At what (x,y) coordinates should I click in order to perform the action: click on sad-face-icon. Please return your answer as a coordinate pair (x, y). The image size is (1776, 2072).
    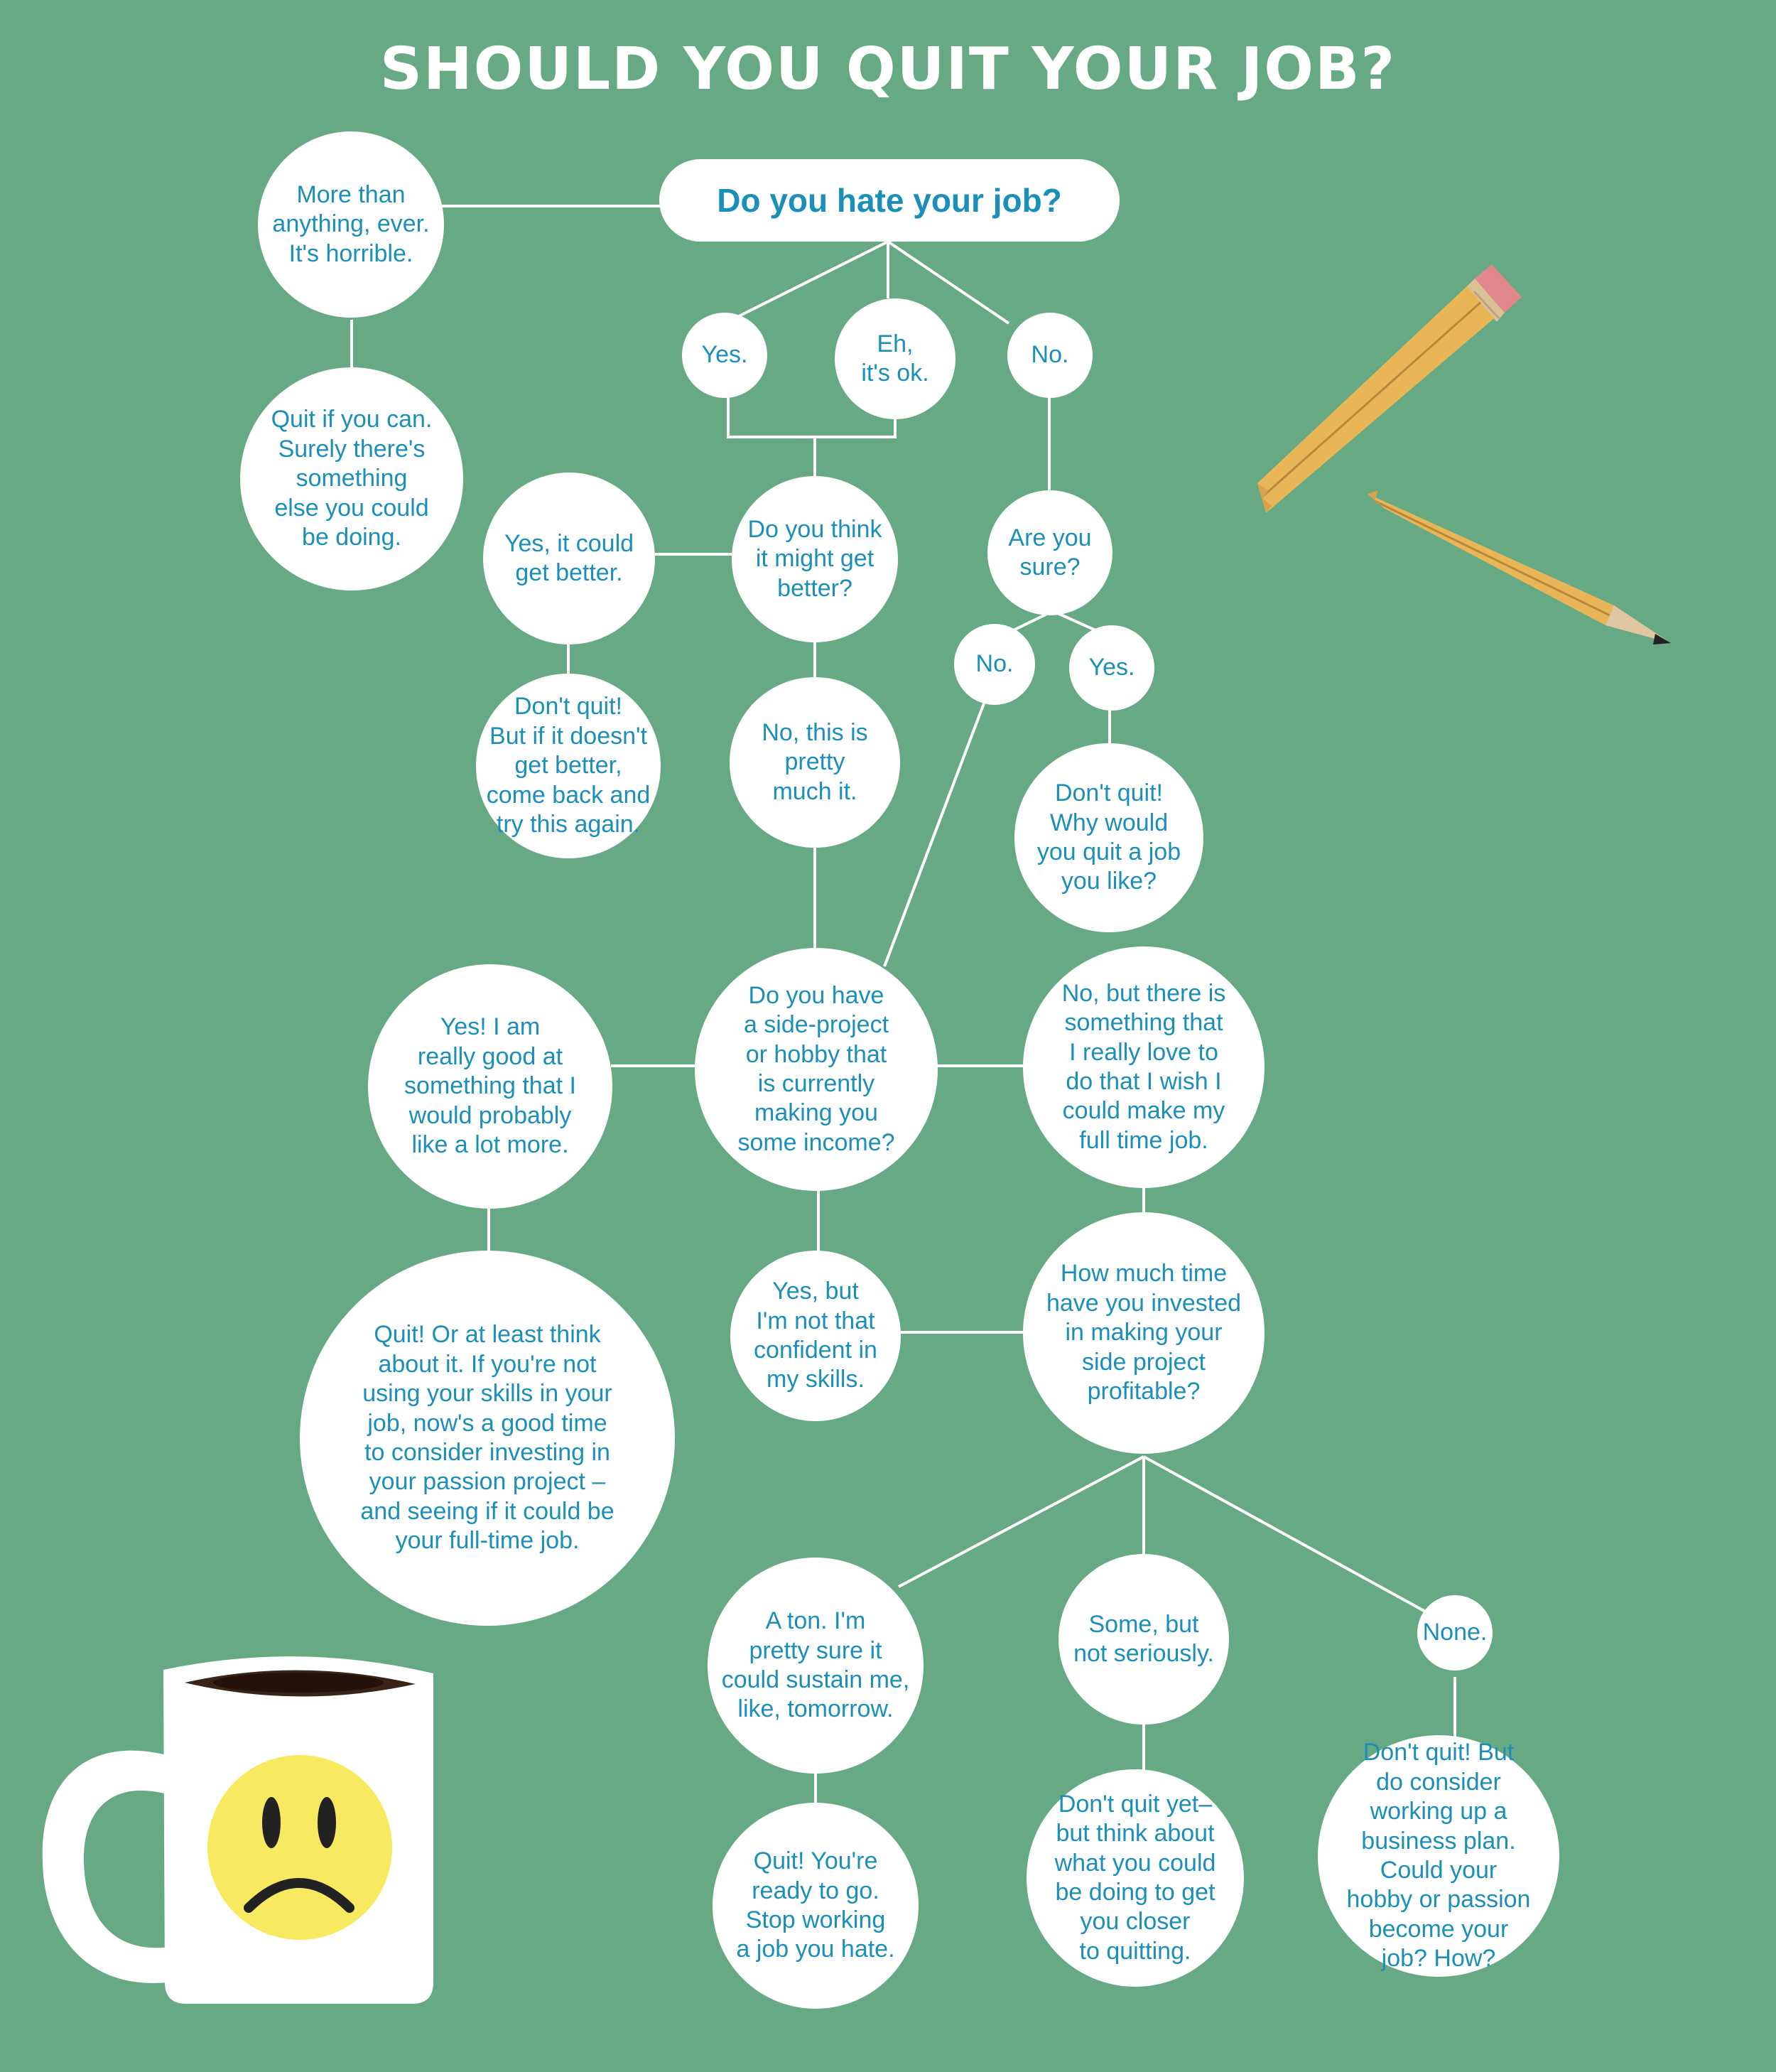
    Looking at the image, I should click on (299, 1848).